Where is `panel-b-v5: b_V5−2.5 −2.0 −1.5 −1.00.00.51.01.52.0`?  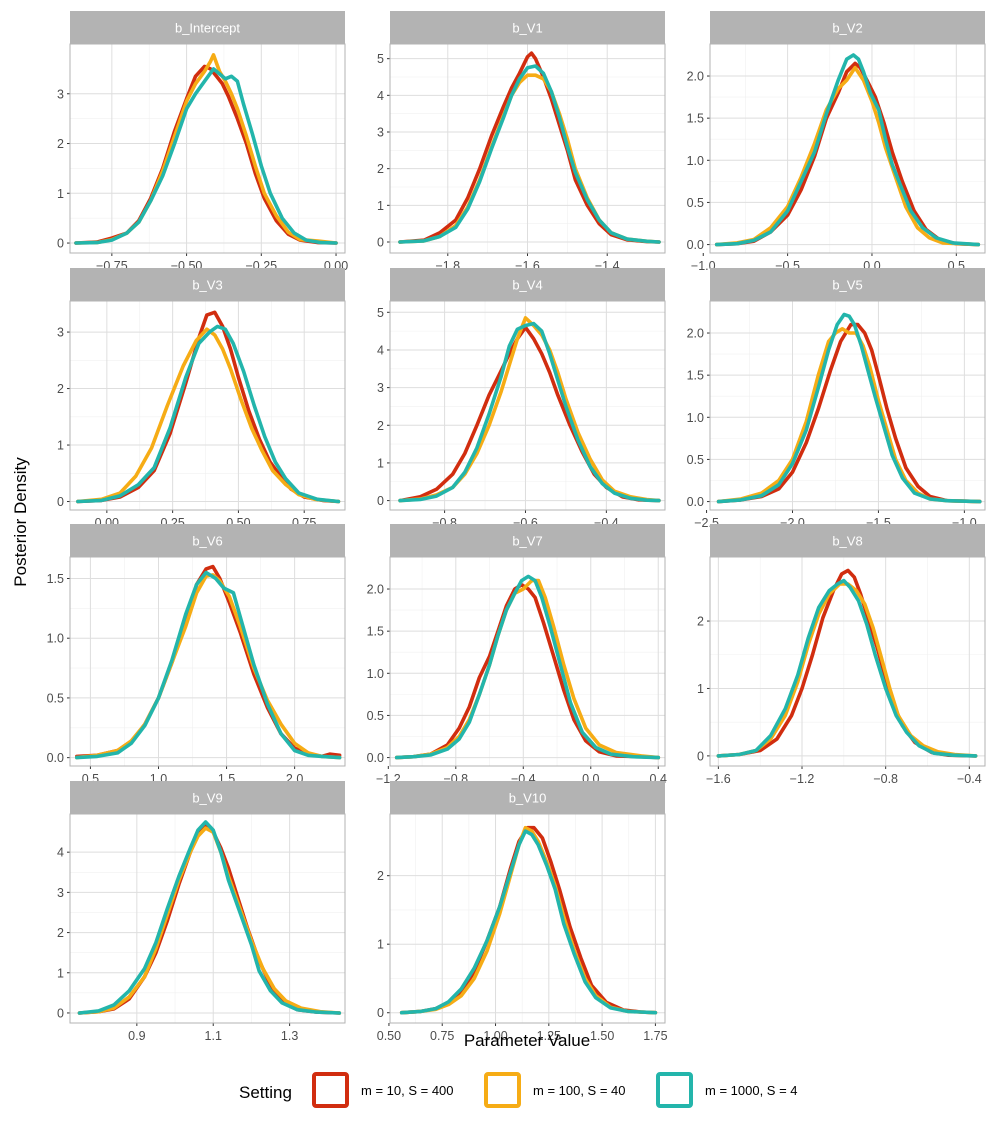 panel-b-v5: b_V5−2.5 −2.0 −1.5 −1.00.00.51.01.52.0 is located at coordinates (836, 399).